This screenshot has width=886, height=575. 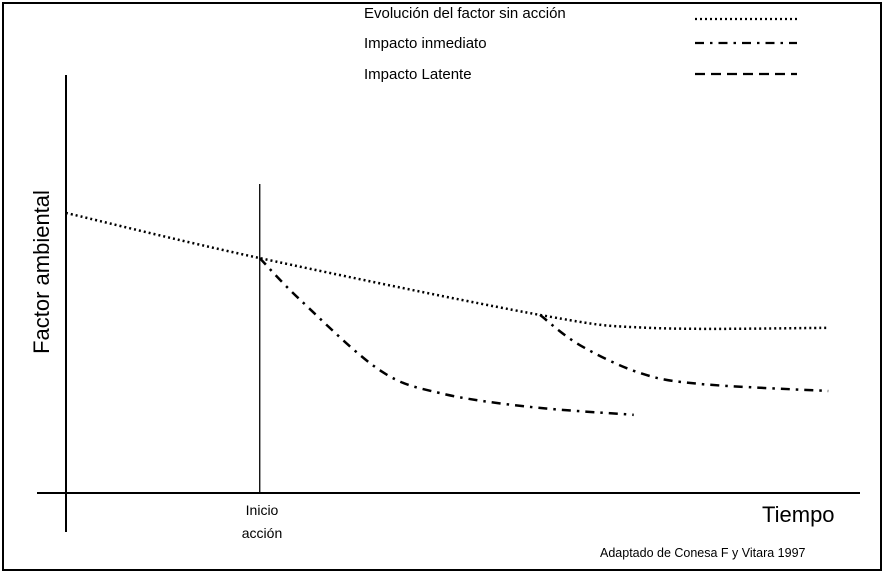 I want to click on x-axis-label: Tiempo, so click(x=798, y=514).